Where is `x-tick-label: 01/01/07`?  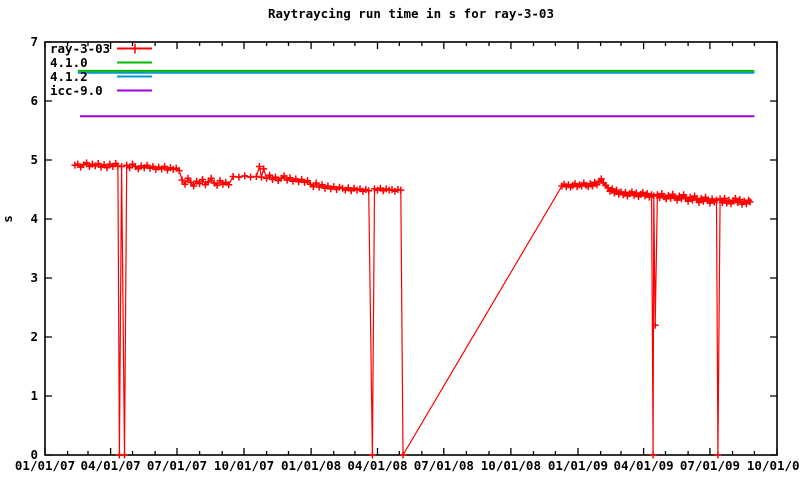 x-tick-label: 01/01/07 is located at coordinates (45, 465).